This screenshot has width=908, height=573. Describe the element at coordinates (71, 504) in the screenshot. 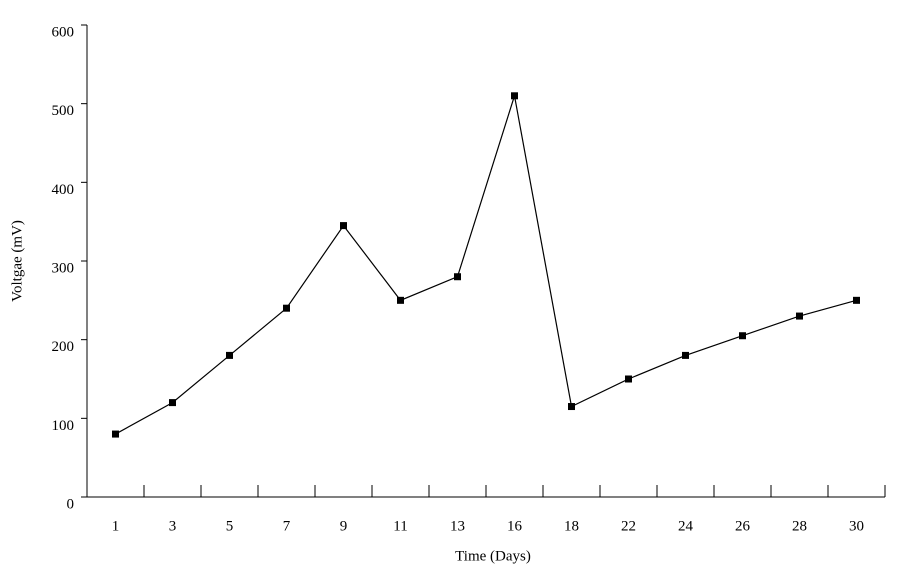

I see `y-tick-label: 0` at that location.